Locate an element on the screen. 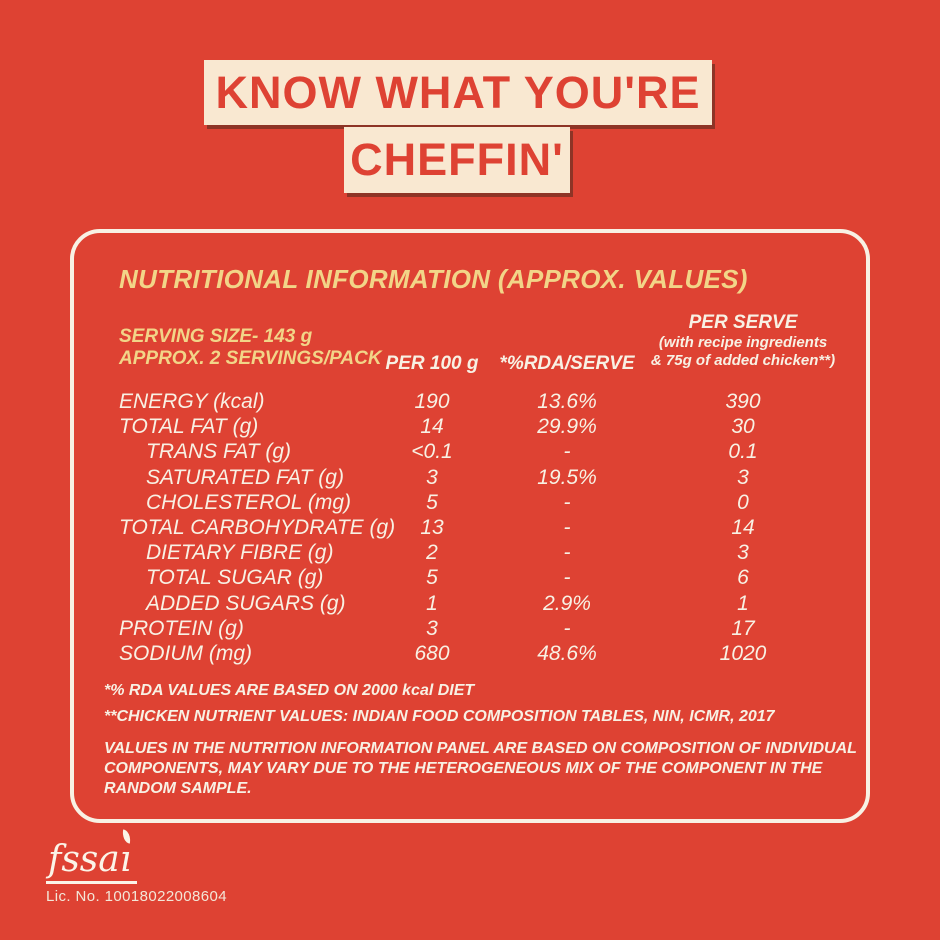 This screenshot has width=940, height=940. row-serve-value: 30 is located at coordinates (743, 427).